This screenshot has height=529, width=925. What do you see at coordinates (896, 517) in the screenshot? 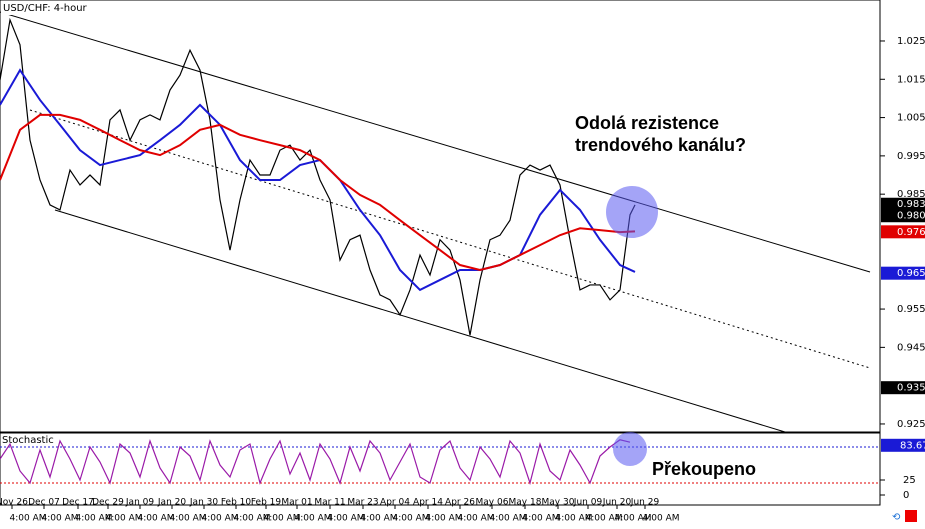
I see `icon: ⟲` at bounding box center [896, 517].